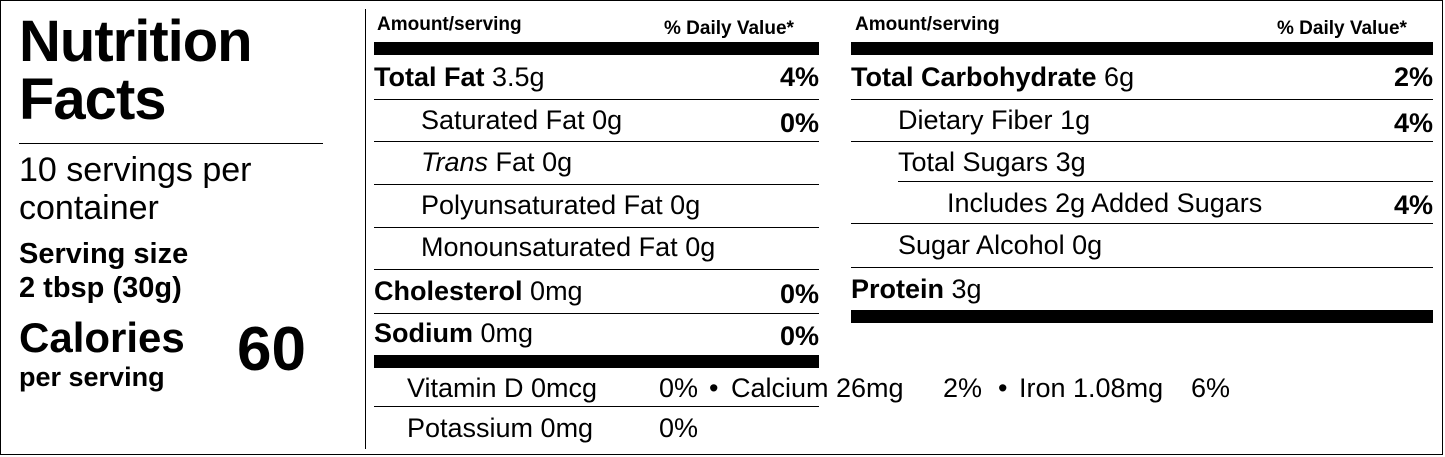 The image size is (1445, 457). Describe the element at coordinates (500, 428) in the screenshot. I see `potassium: Potassium 0mg` at that location.